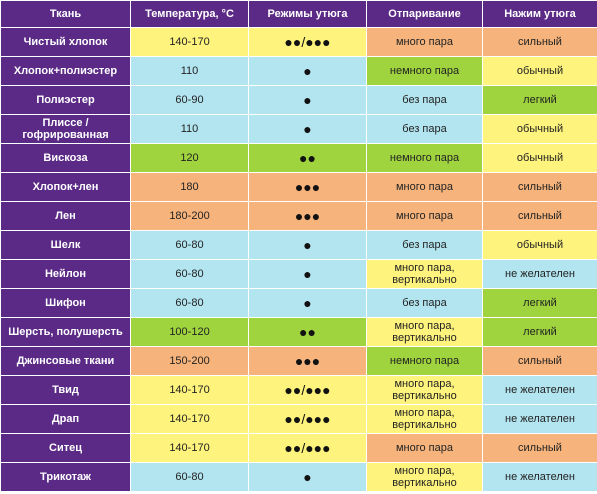  Describe the element at coordinates (189, 216) in the screenshot. I see `temperature-cell: 180-200` at that location.